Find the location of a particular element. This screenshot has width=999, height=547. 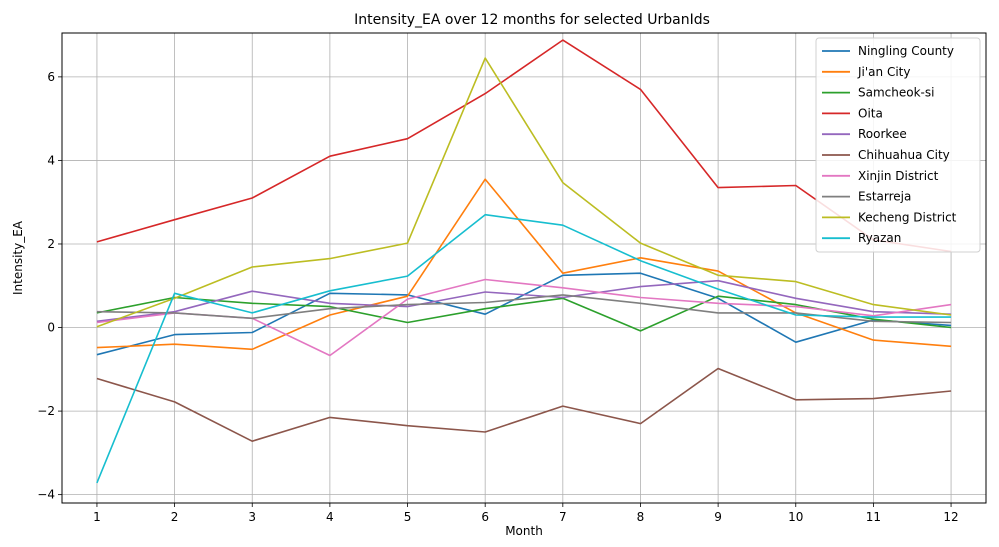

x-tick-label: 12 is located at coordinates (950, 517).